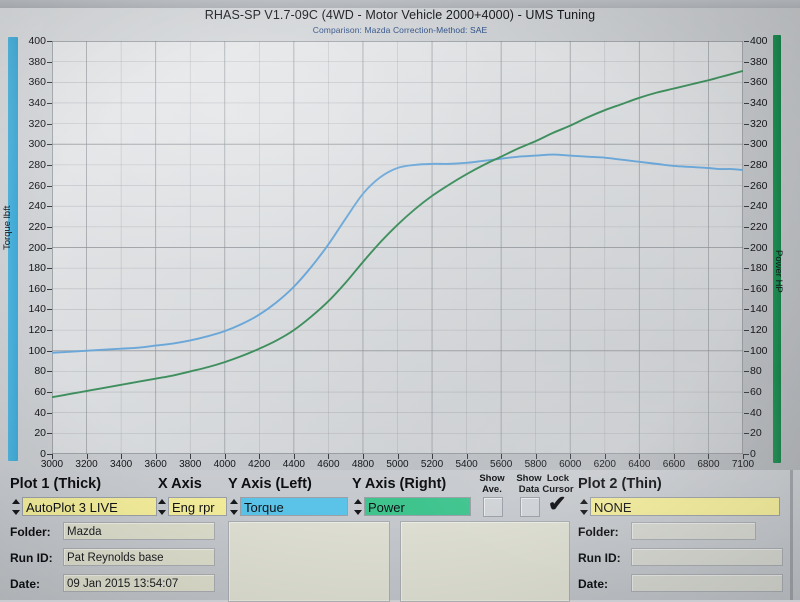 The height and width of the screenshot is (602, 800). What do you see at coordinates (16, 507) in the screenshot?
I see `plot1-selector-spinner` at bounding box center [16, 507].